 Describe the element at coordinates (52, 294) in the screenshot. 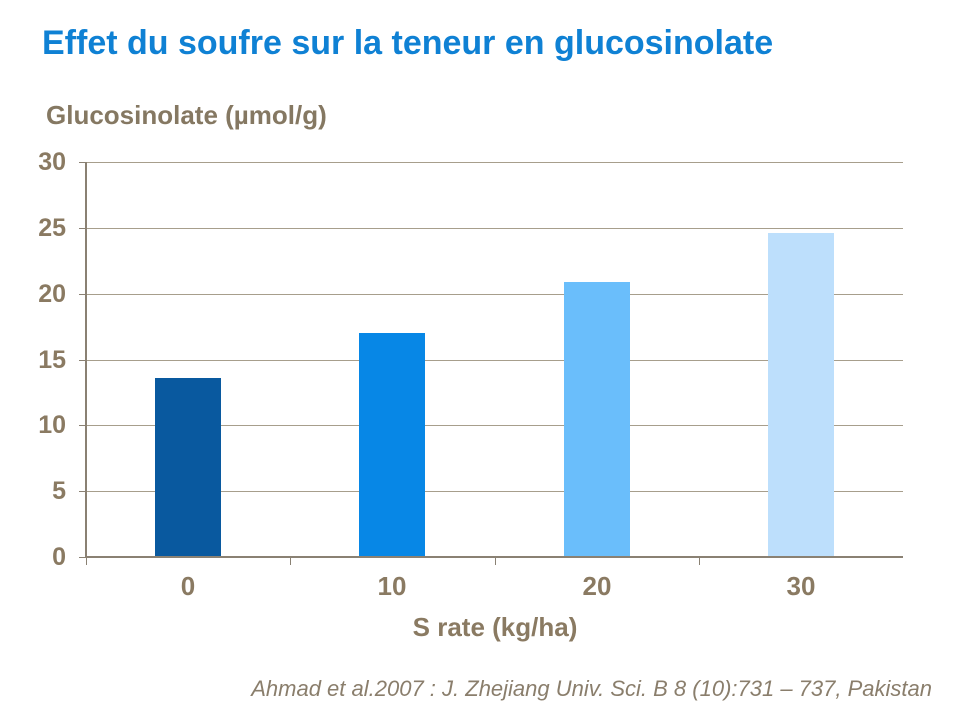

I see `y-tick-label: 20` at that location.